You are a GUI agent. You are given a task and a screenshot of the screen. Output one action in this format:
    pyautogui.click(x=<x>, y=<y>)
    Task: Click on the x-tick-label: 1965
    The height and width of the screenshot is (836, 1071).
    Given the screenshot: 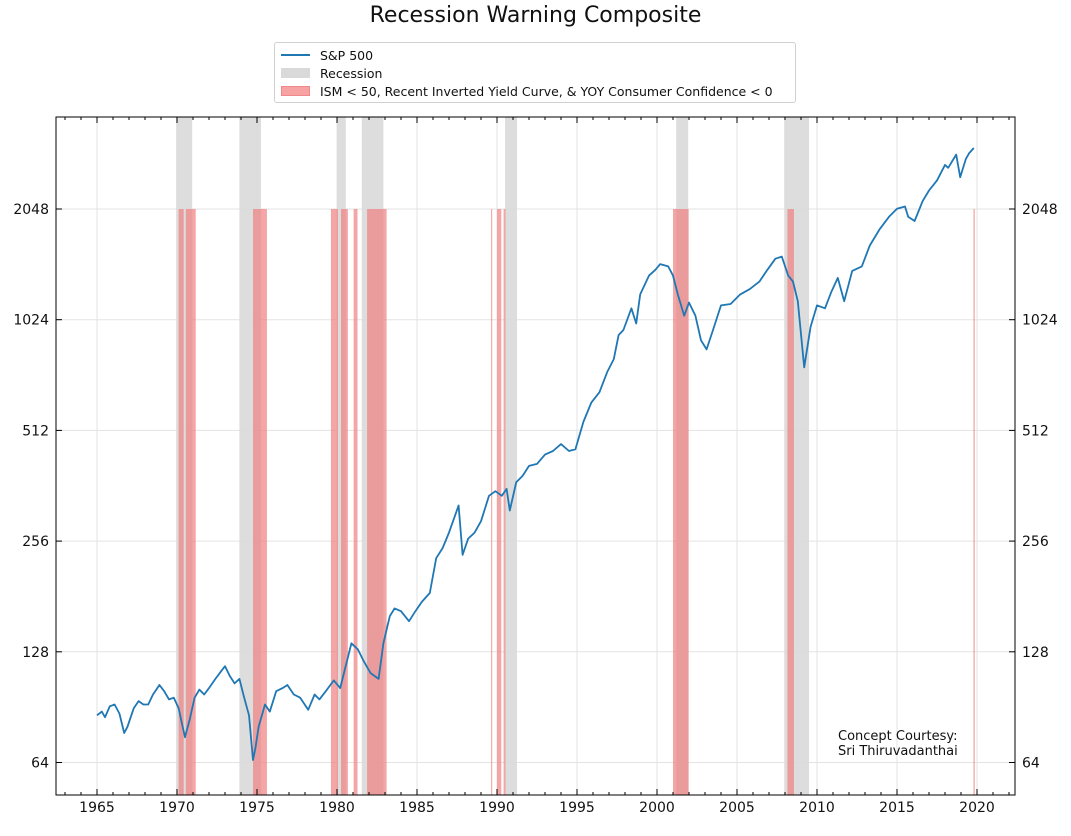 What is the action you would take?
    pyautogui.click(x=97, y=808)
    